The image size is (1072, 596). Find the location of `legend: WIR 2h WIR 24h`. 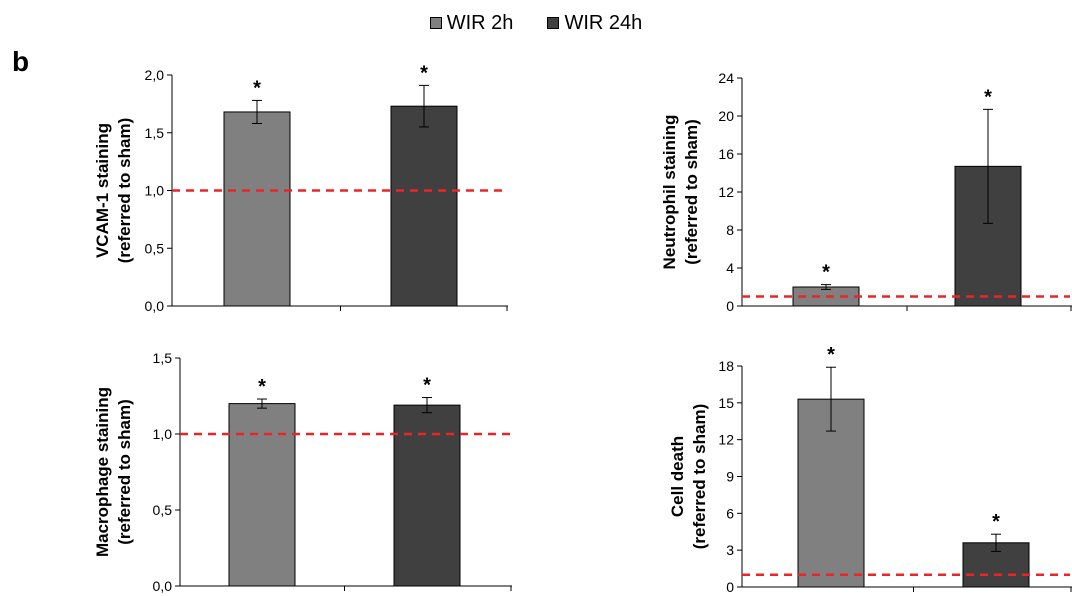

legend: WIR 2h WIR 24h is located at coordinates (536, 23).